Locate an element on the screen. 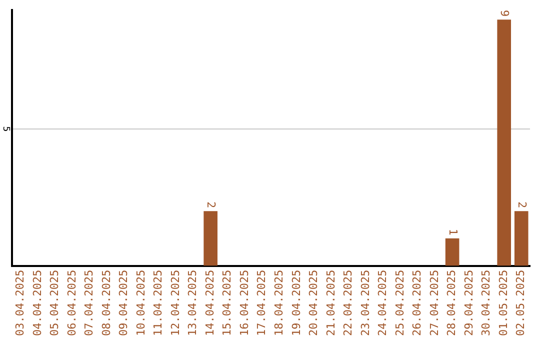  x-tick-label: 14.04.2025 is located at coordinates (209, 303).